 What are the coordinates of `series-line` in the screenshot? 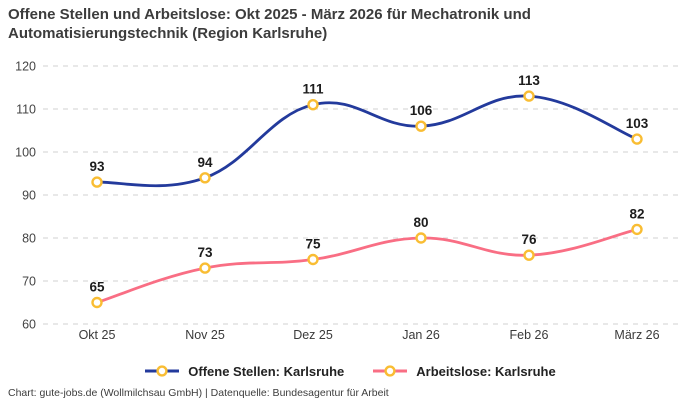 It's located at (367, 266).